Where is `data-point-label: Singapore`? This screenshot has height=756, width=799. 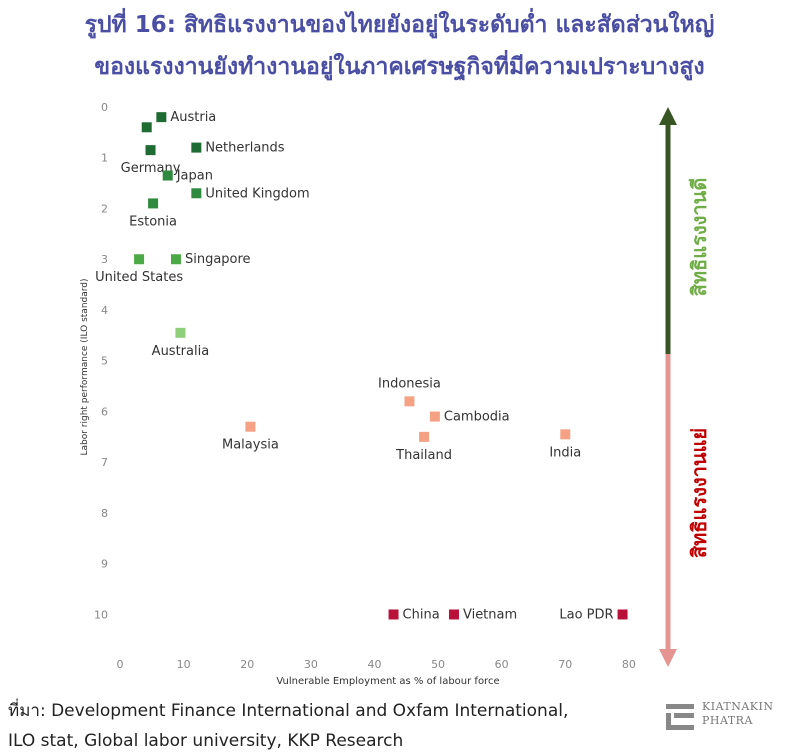 data-point-label: Singapore is located at coordinates (218, 259).